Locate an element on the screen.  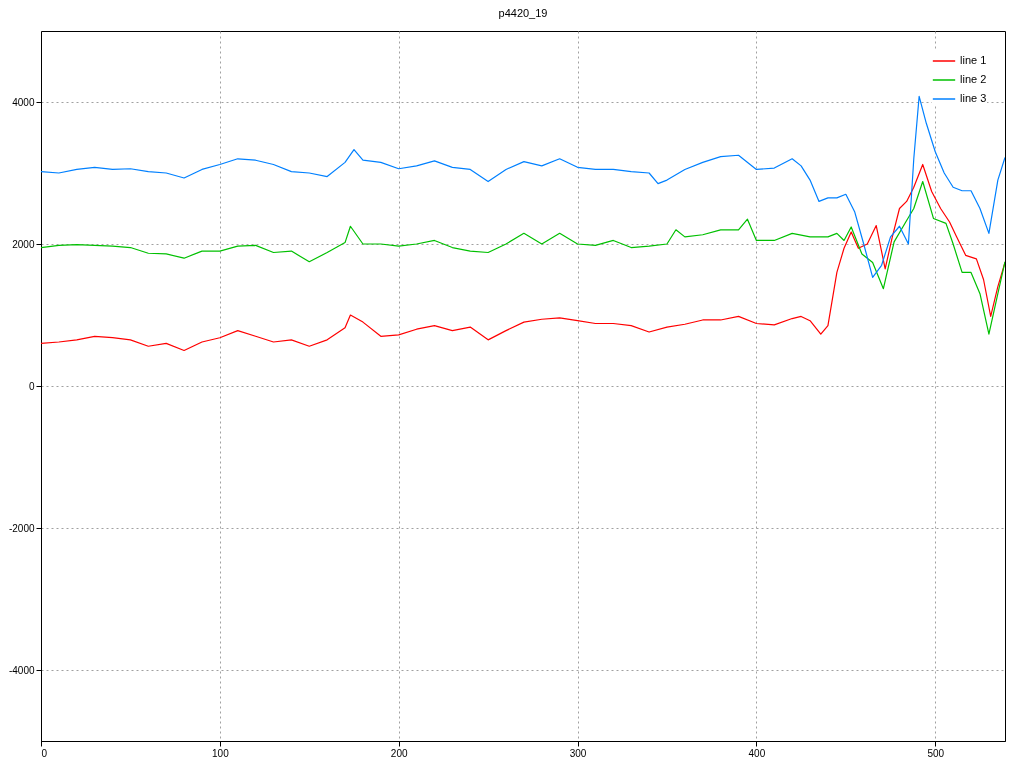
x-tick-label: 0 is located at coordinates (44, 753).